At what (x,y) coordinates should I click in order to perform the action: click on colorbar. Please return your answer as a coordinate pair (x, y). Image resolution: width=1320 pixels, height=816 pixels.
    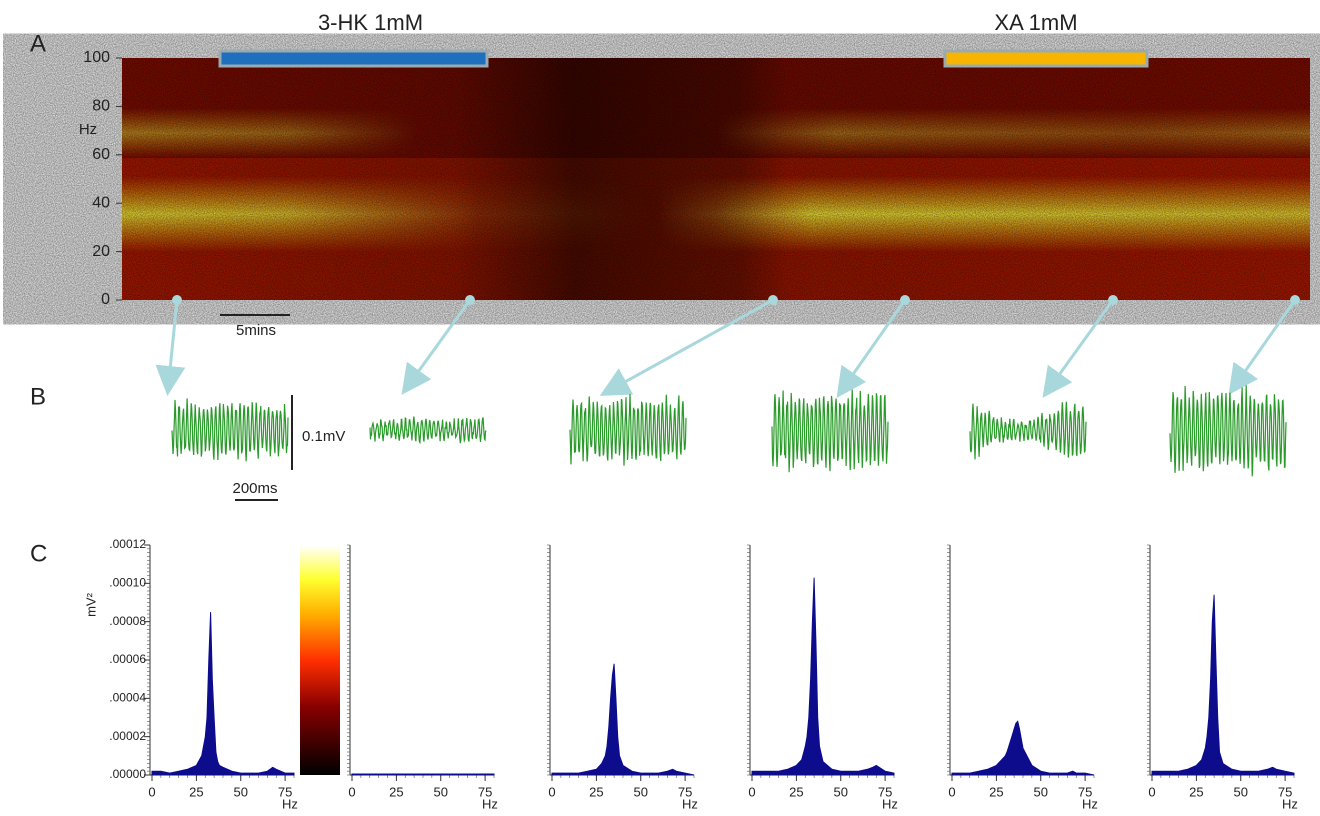
    Looking at the image, I should click on (320, 660).